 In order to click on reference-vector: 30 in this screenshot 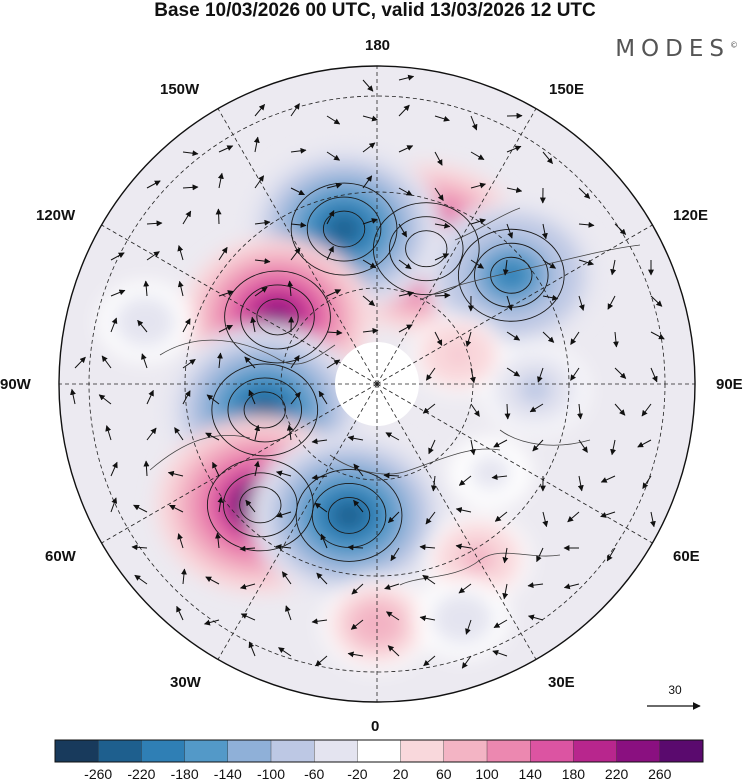, I will do `click(674, 696)`.